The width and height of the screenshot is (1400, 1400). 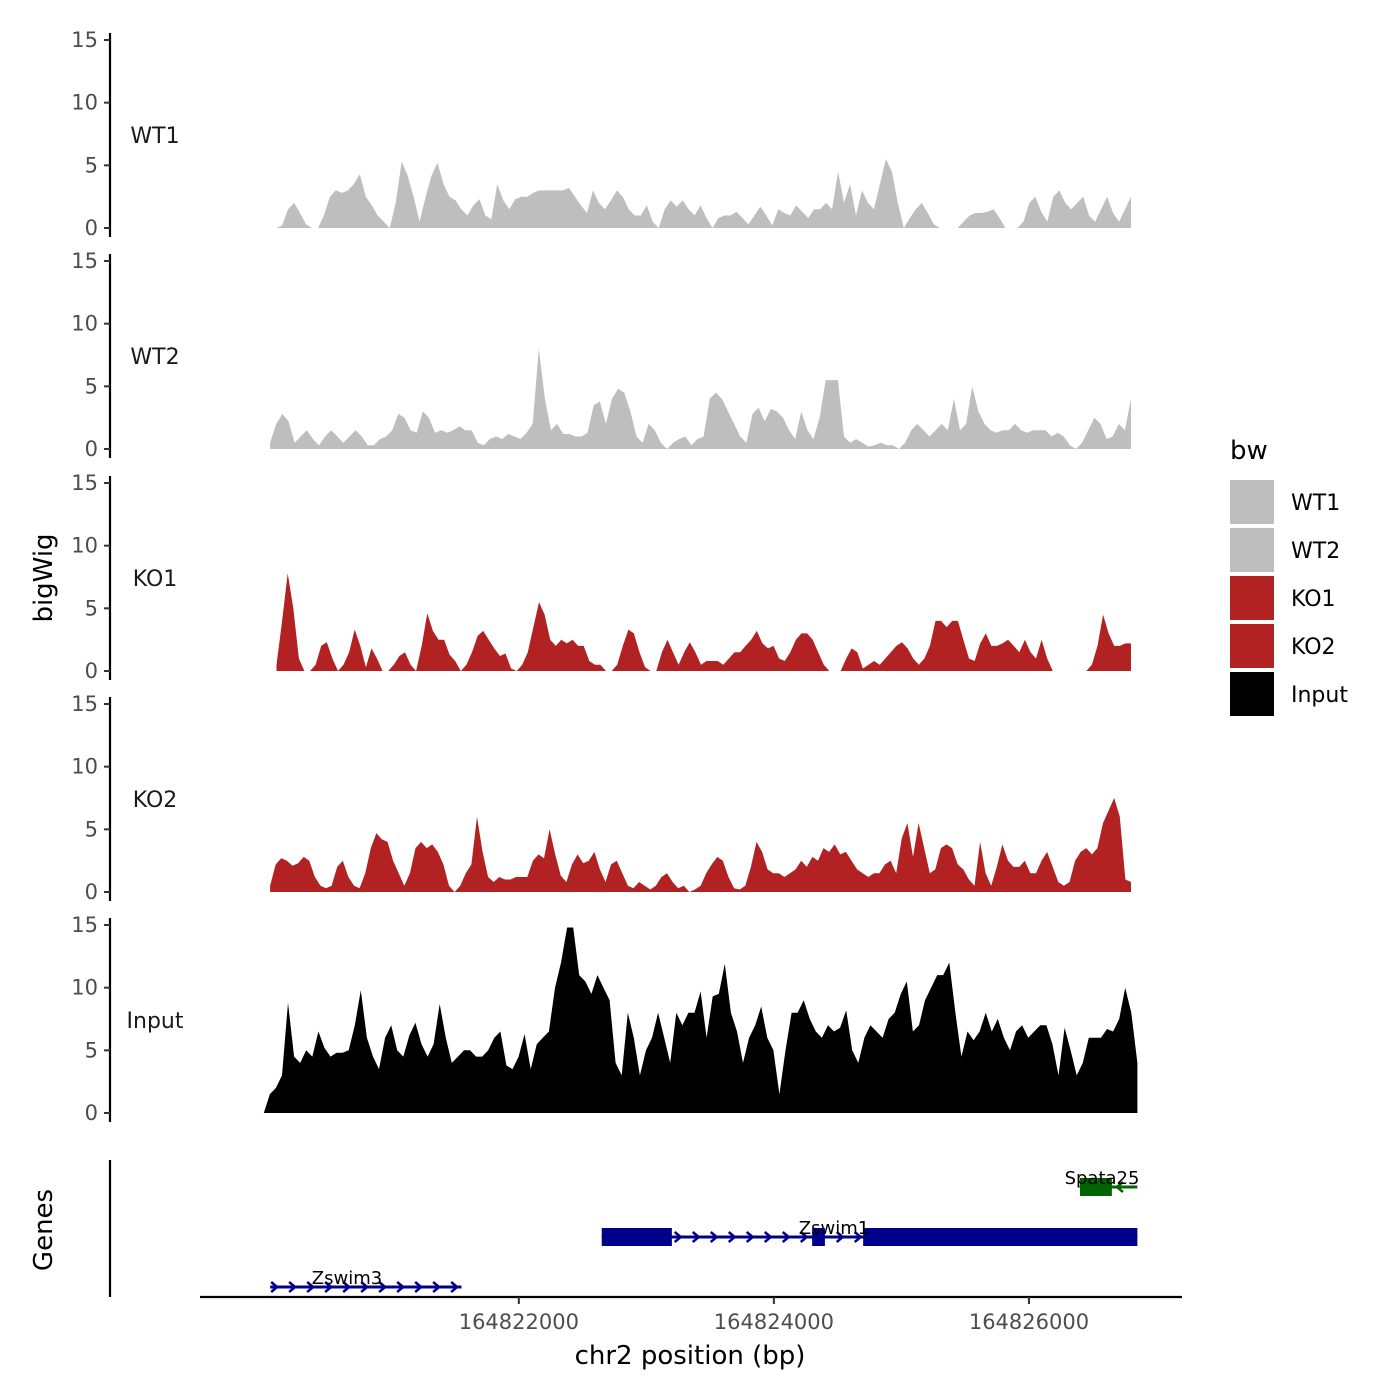 I want to click on track-label: WT2, so click(x=154, y=357).